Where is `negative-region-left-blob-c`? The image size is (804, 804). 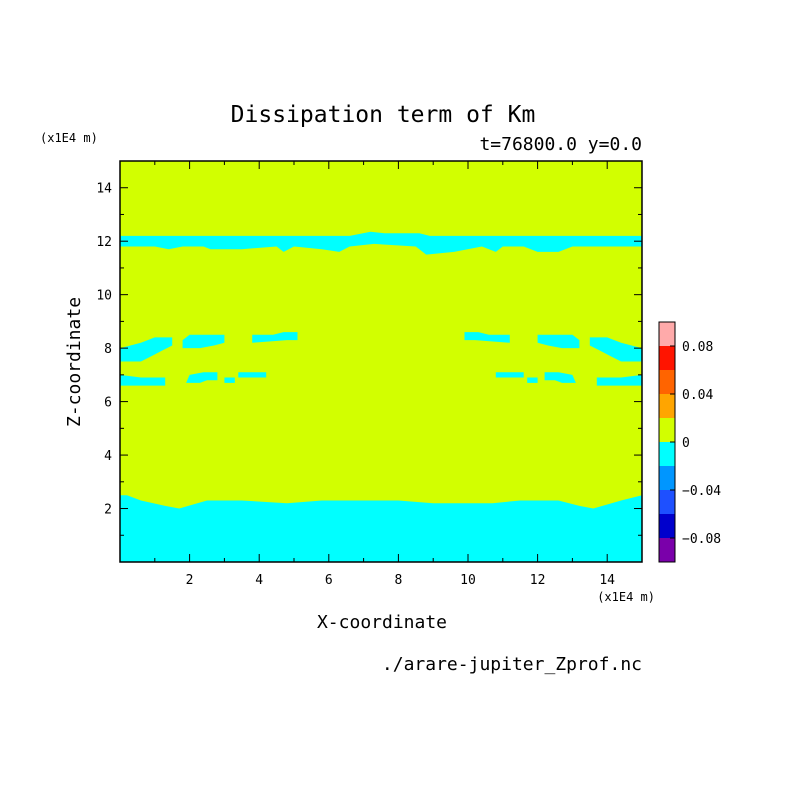
negative-region-left-blob-c is located at coordinates (202, 377).